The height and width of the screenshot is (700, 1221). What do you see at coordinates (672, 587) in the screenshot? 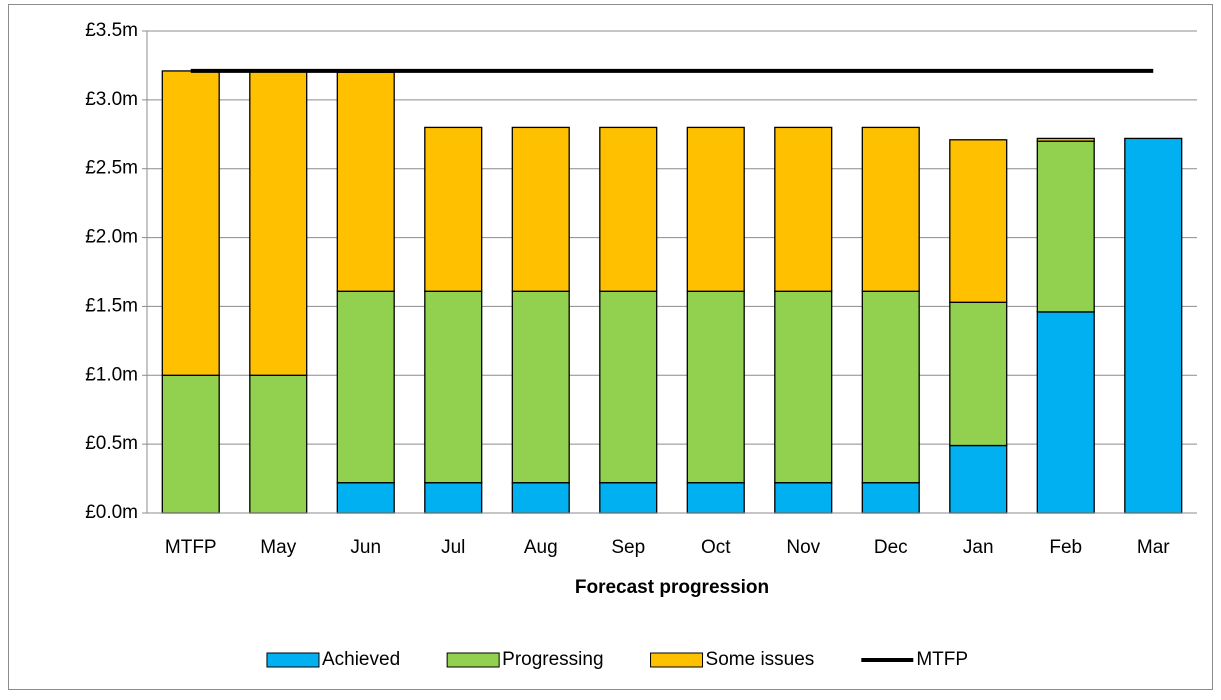
I see `x-axis-title: Forecast progression` at bounding box center [672, 587].